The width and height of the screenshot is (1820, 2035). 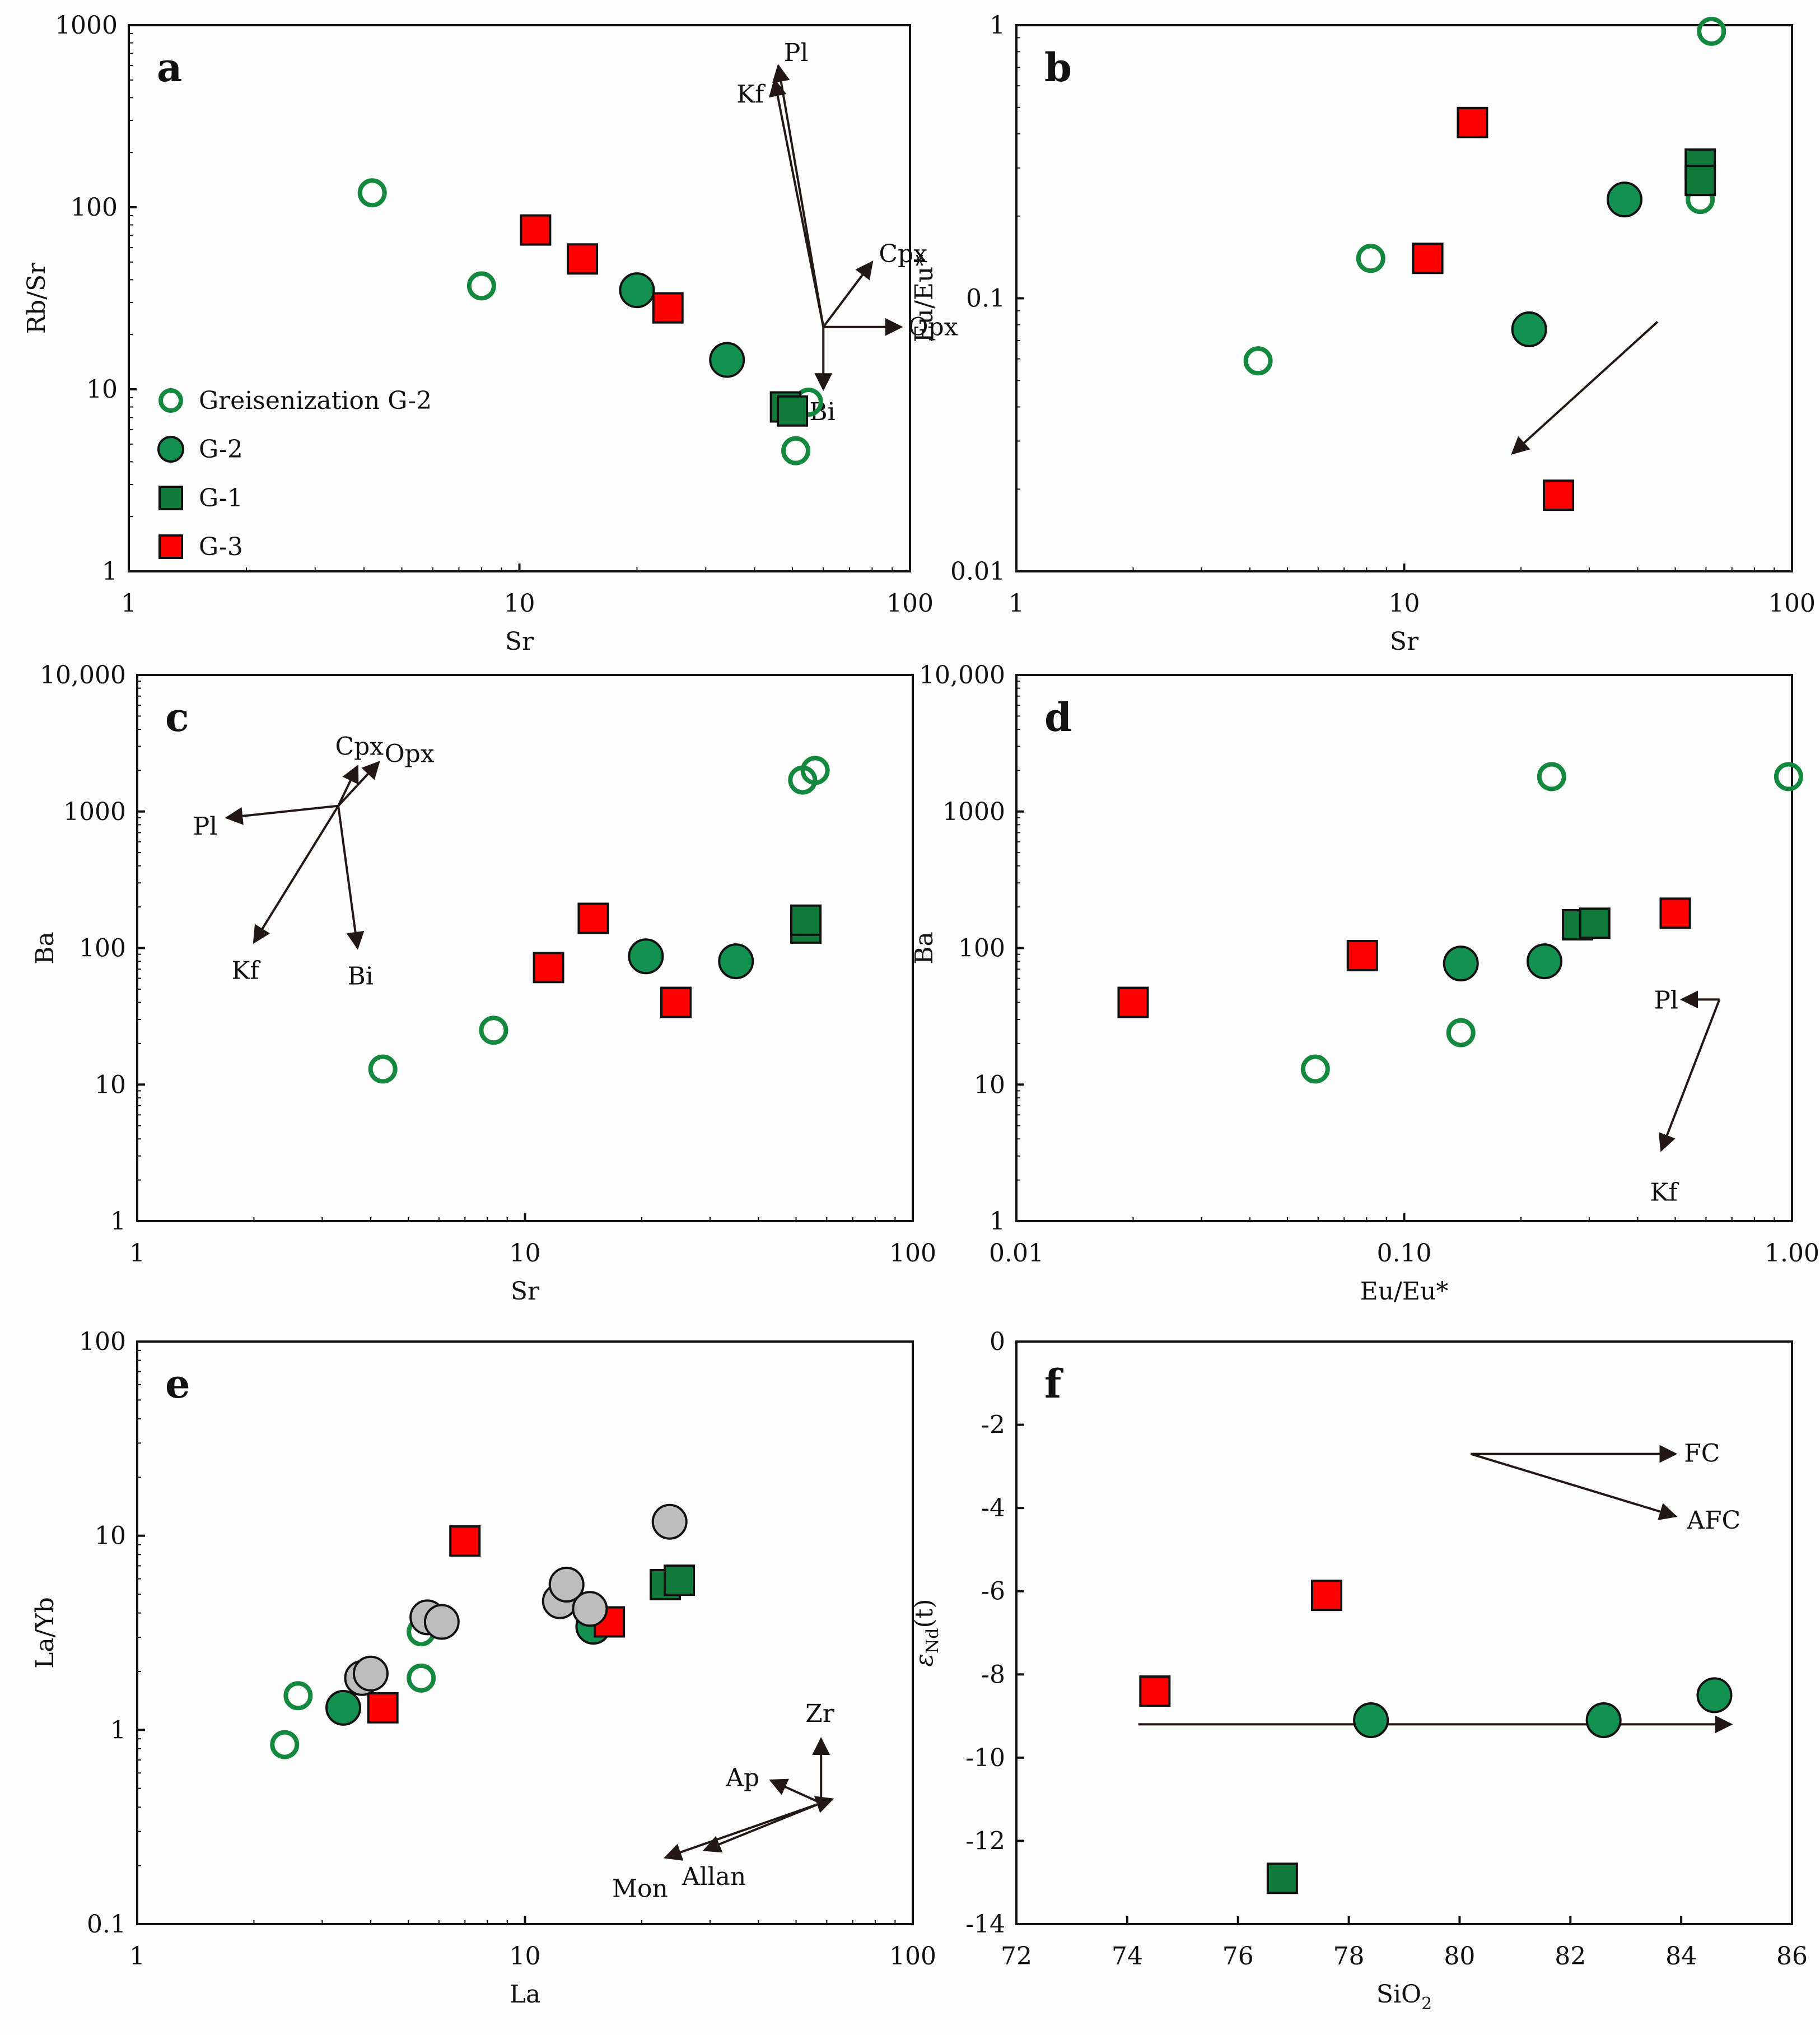 I want to click on x-axis-label: SiO2, so click(x=1404, y=1997).